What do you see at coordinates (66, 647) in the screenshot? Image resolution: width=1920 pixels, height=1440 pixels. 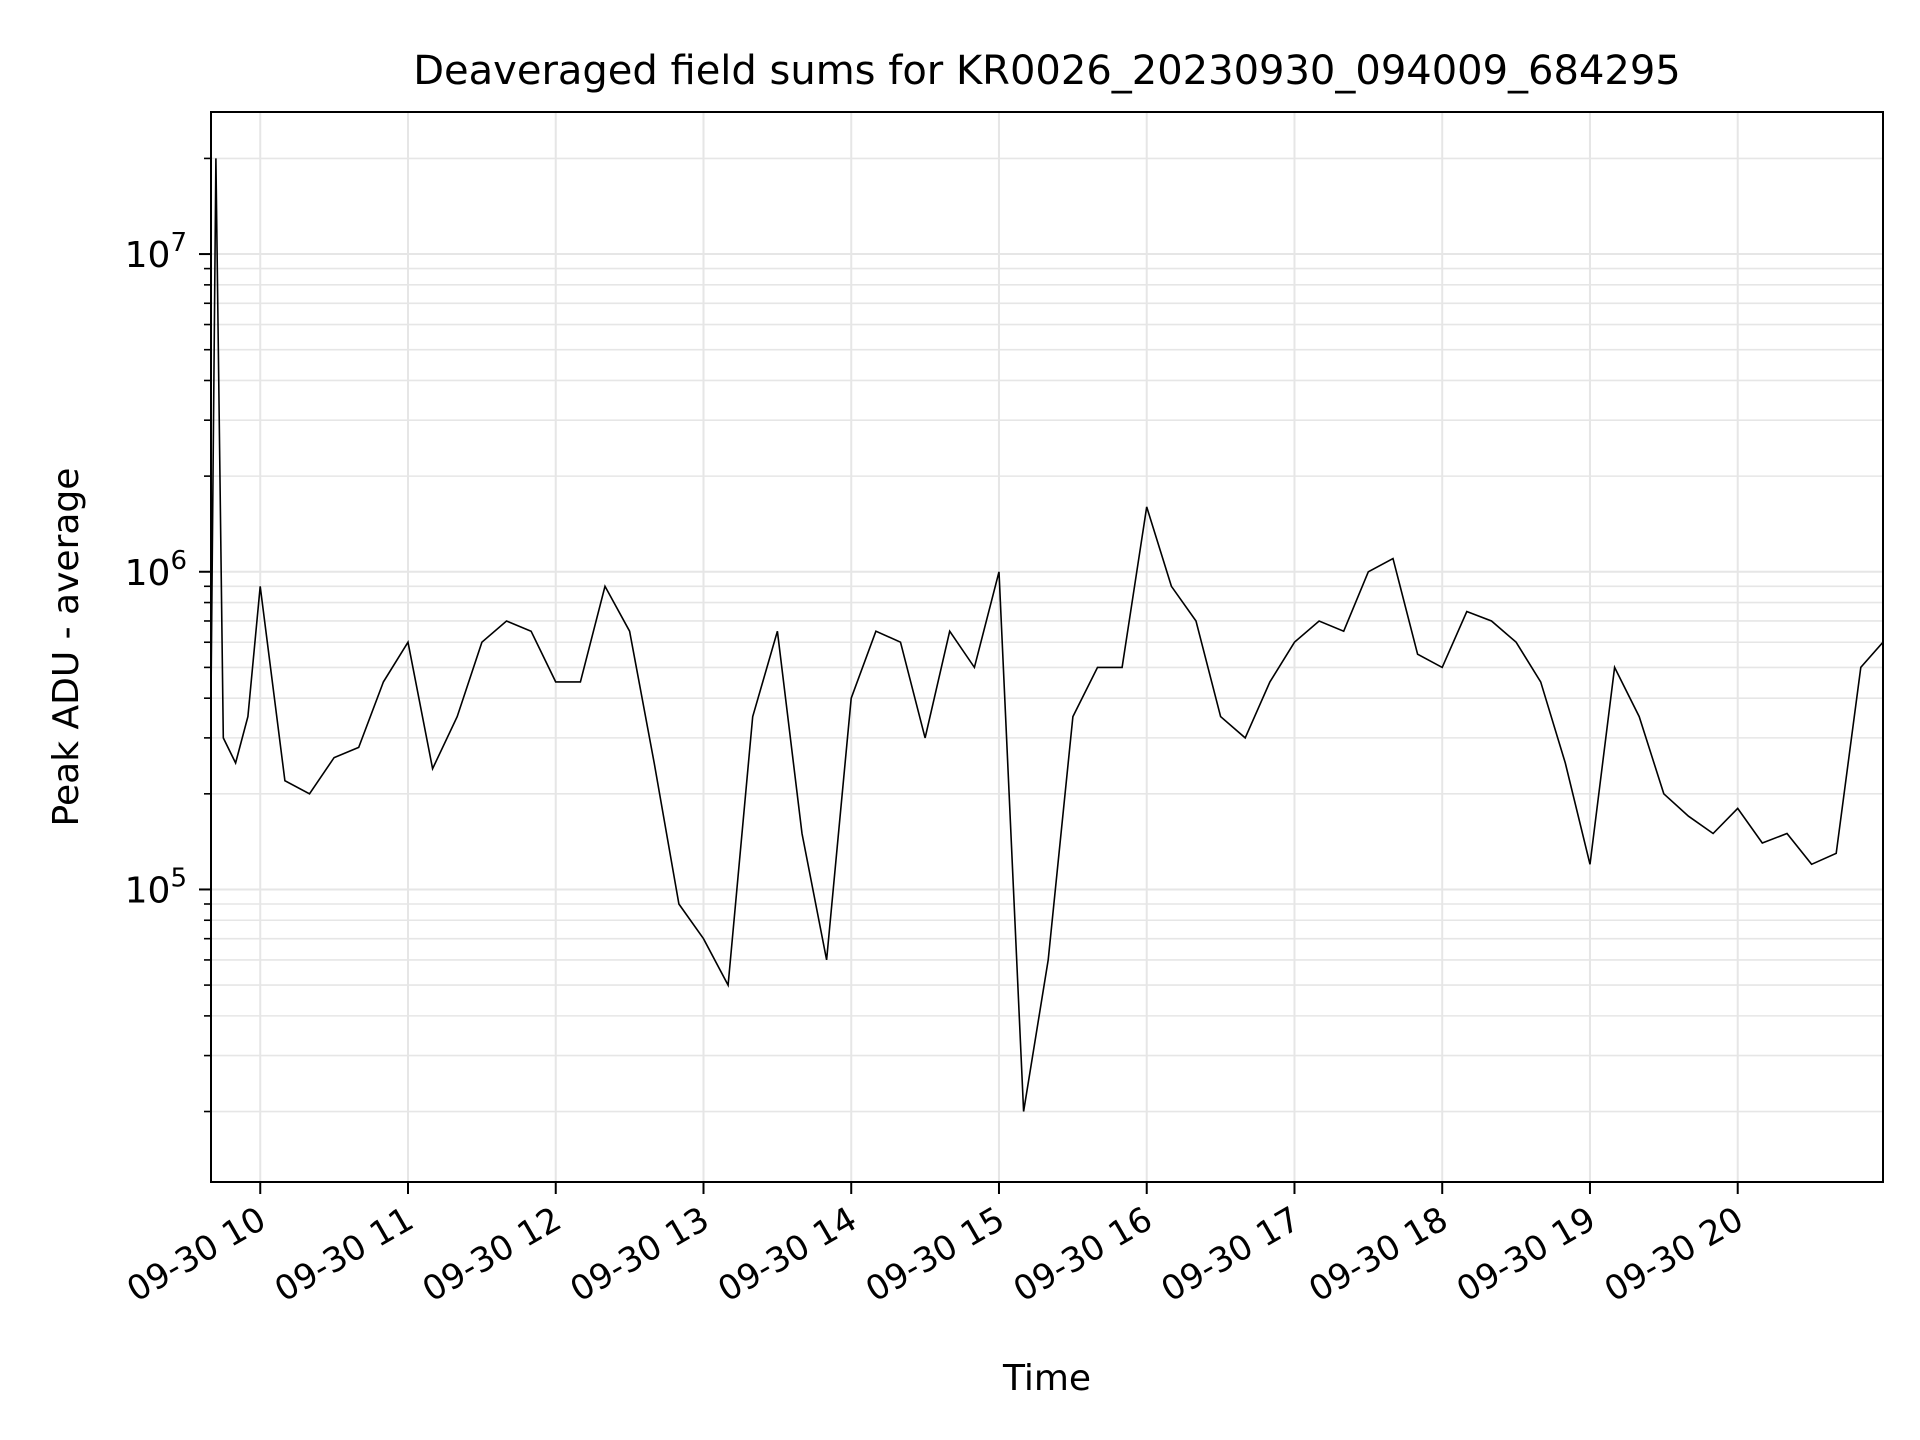 I see `y-axis-label: Peak ADU - average` at bounding box center [66, 647].